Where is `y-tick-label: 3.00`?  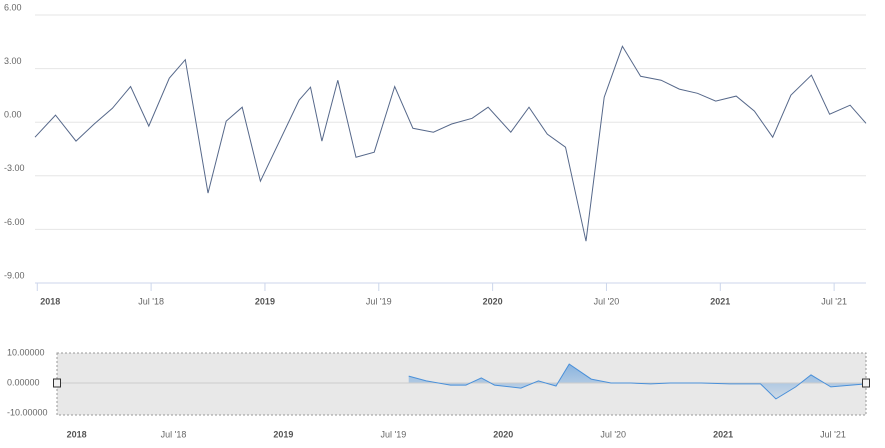 y-tick-label: 3.00 is located at coordinates (13, 61).